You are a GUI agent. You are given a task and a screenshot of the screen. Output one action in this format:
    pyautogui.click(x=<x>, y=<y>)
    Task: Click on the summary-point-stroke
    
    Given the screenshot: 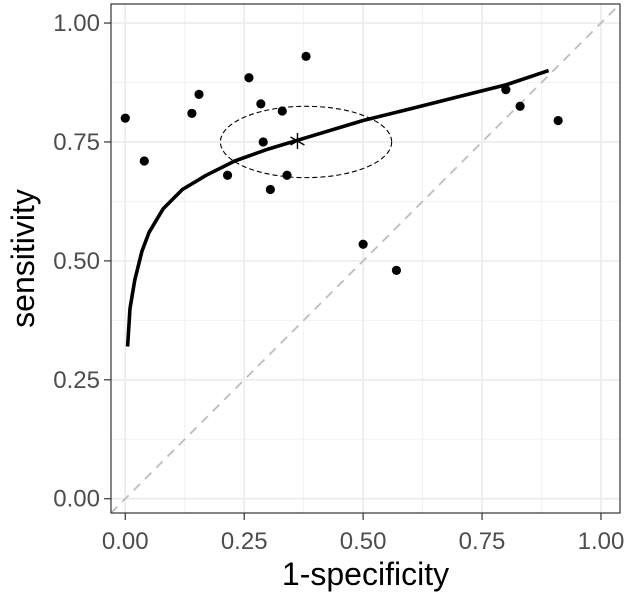 What is the action you would take?
    pyautogui.click(x=297, y=141)
    